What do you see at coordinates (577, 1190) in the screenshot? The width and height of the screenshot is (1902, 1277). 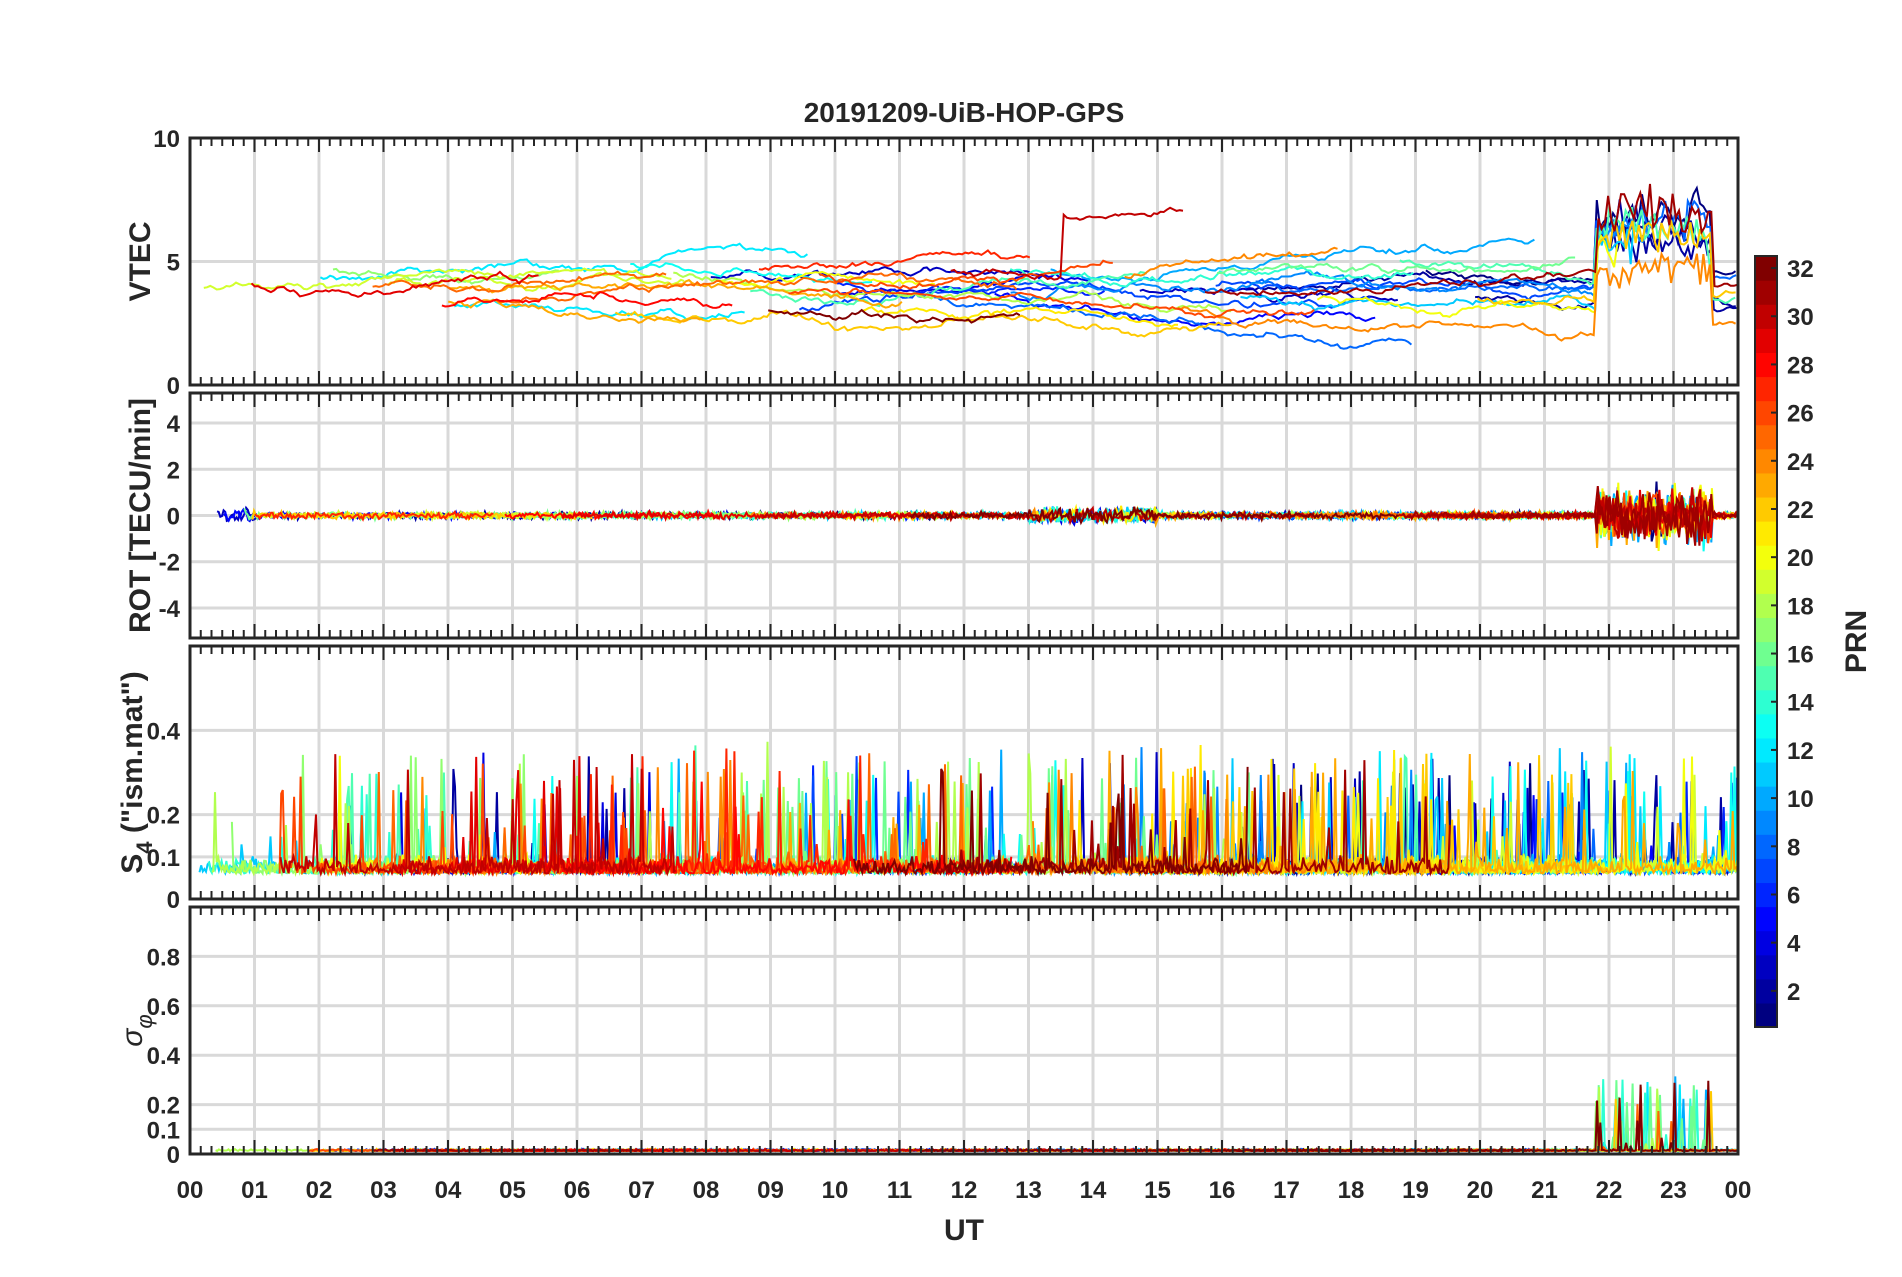 I see `x-tick-label: 06` at bounding box center [577, 1190].